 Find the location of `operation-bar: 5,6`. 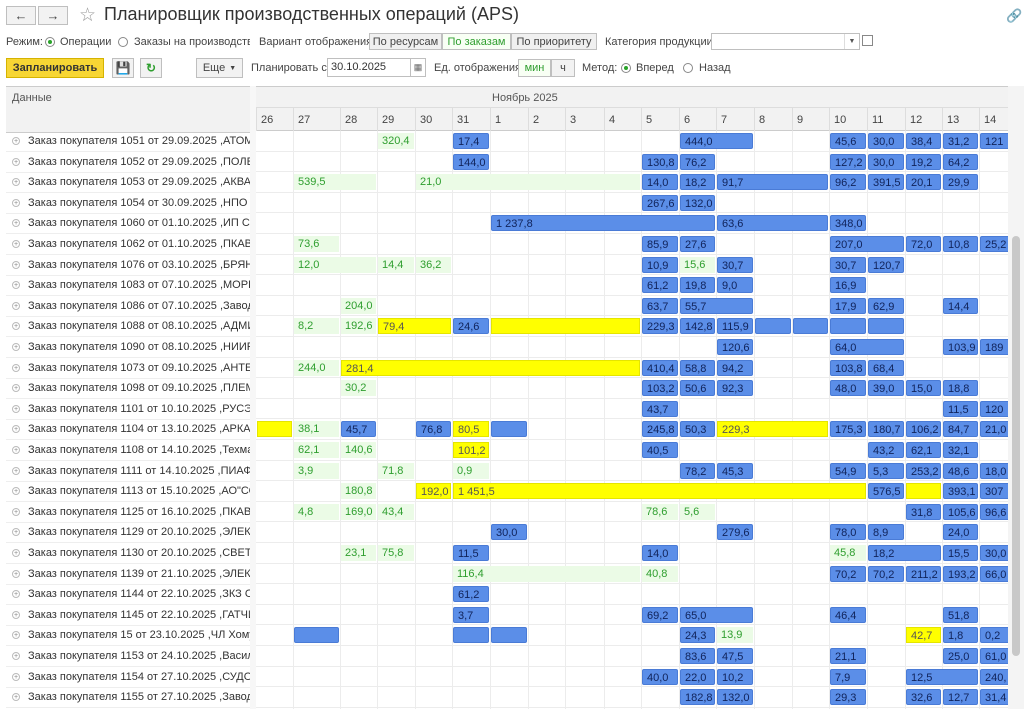

operation-bar: 5,6 is located at coordinates (697, 511).